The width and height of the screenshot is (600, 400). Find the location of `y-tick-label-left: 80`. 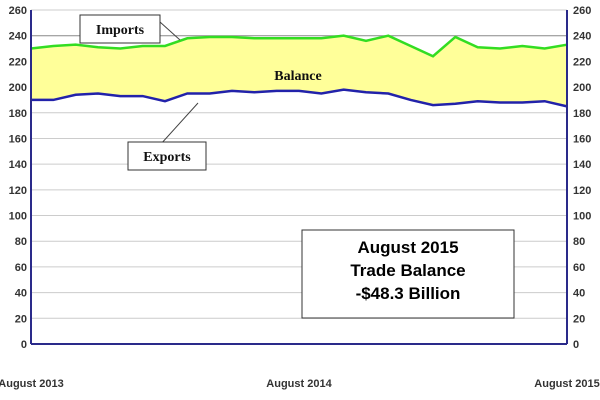

y-tick-label-left: 80 is located at coordinates (21, 242).